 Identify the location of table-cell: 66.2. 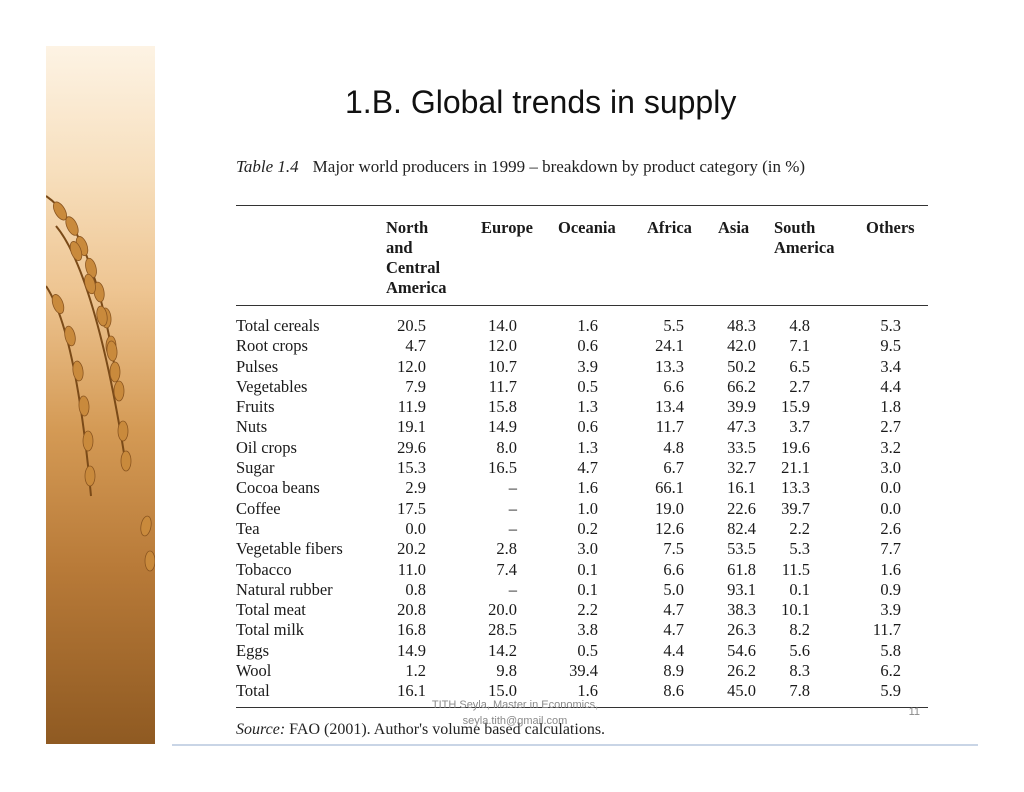
(741, 386).